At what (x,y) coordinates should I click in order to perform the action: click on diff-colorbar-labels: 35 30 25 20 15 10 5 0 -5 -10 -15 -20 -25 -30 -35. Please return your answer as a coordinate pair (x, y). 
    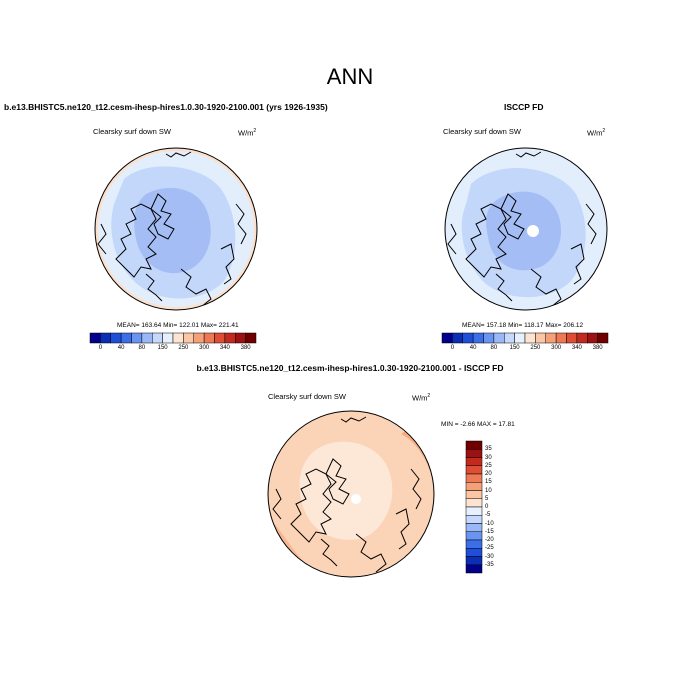
    Looking at the image, I should click on (500, 507).